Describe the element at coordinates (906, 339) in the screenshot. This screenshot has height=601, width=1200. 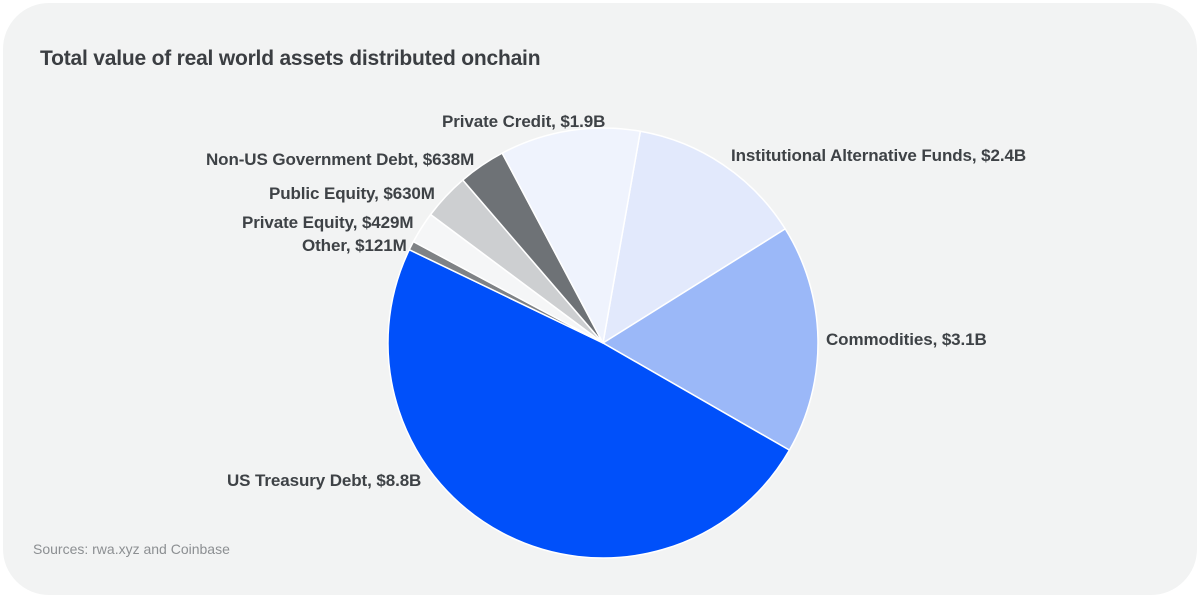
I see `slice-label-commodities: Commodities, $3.1B` at that location.